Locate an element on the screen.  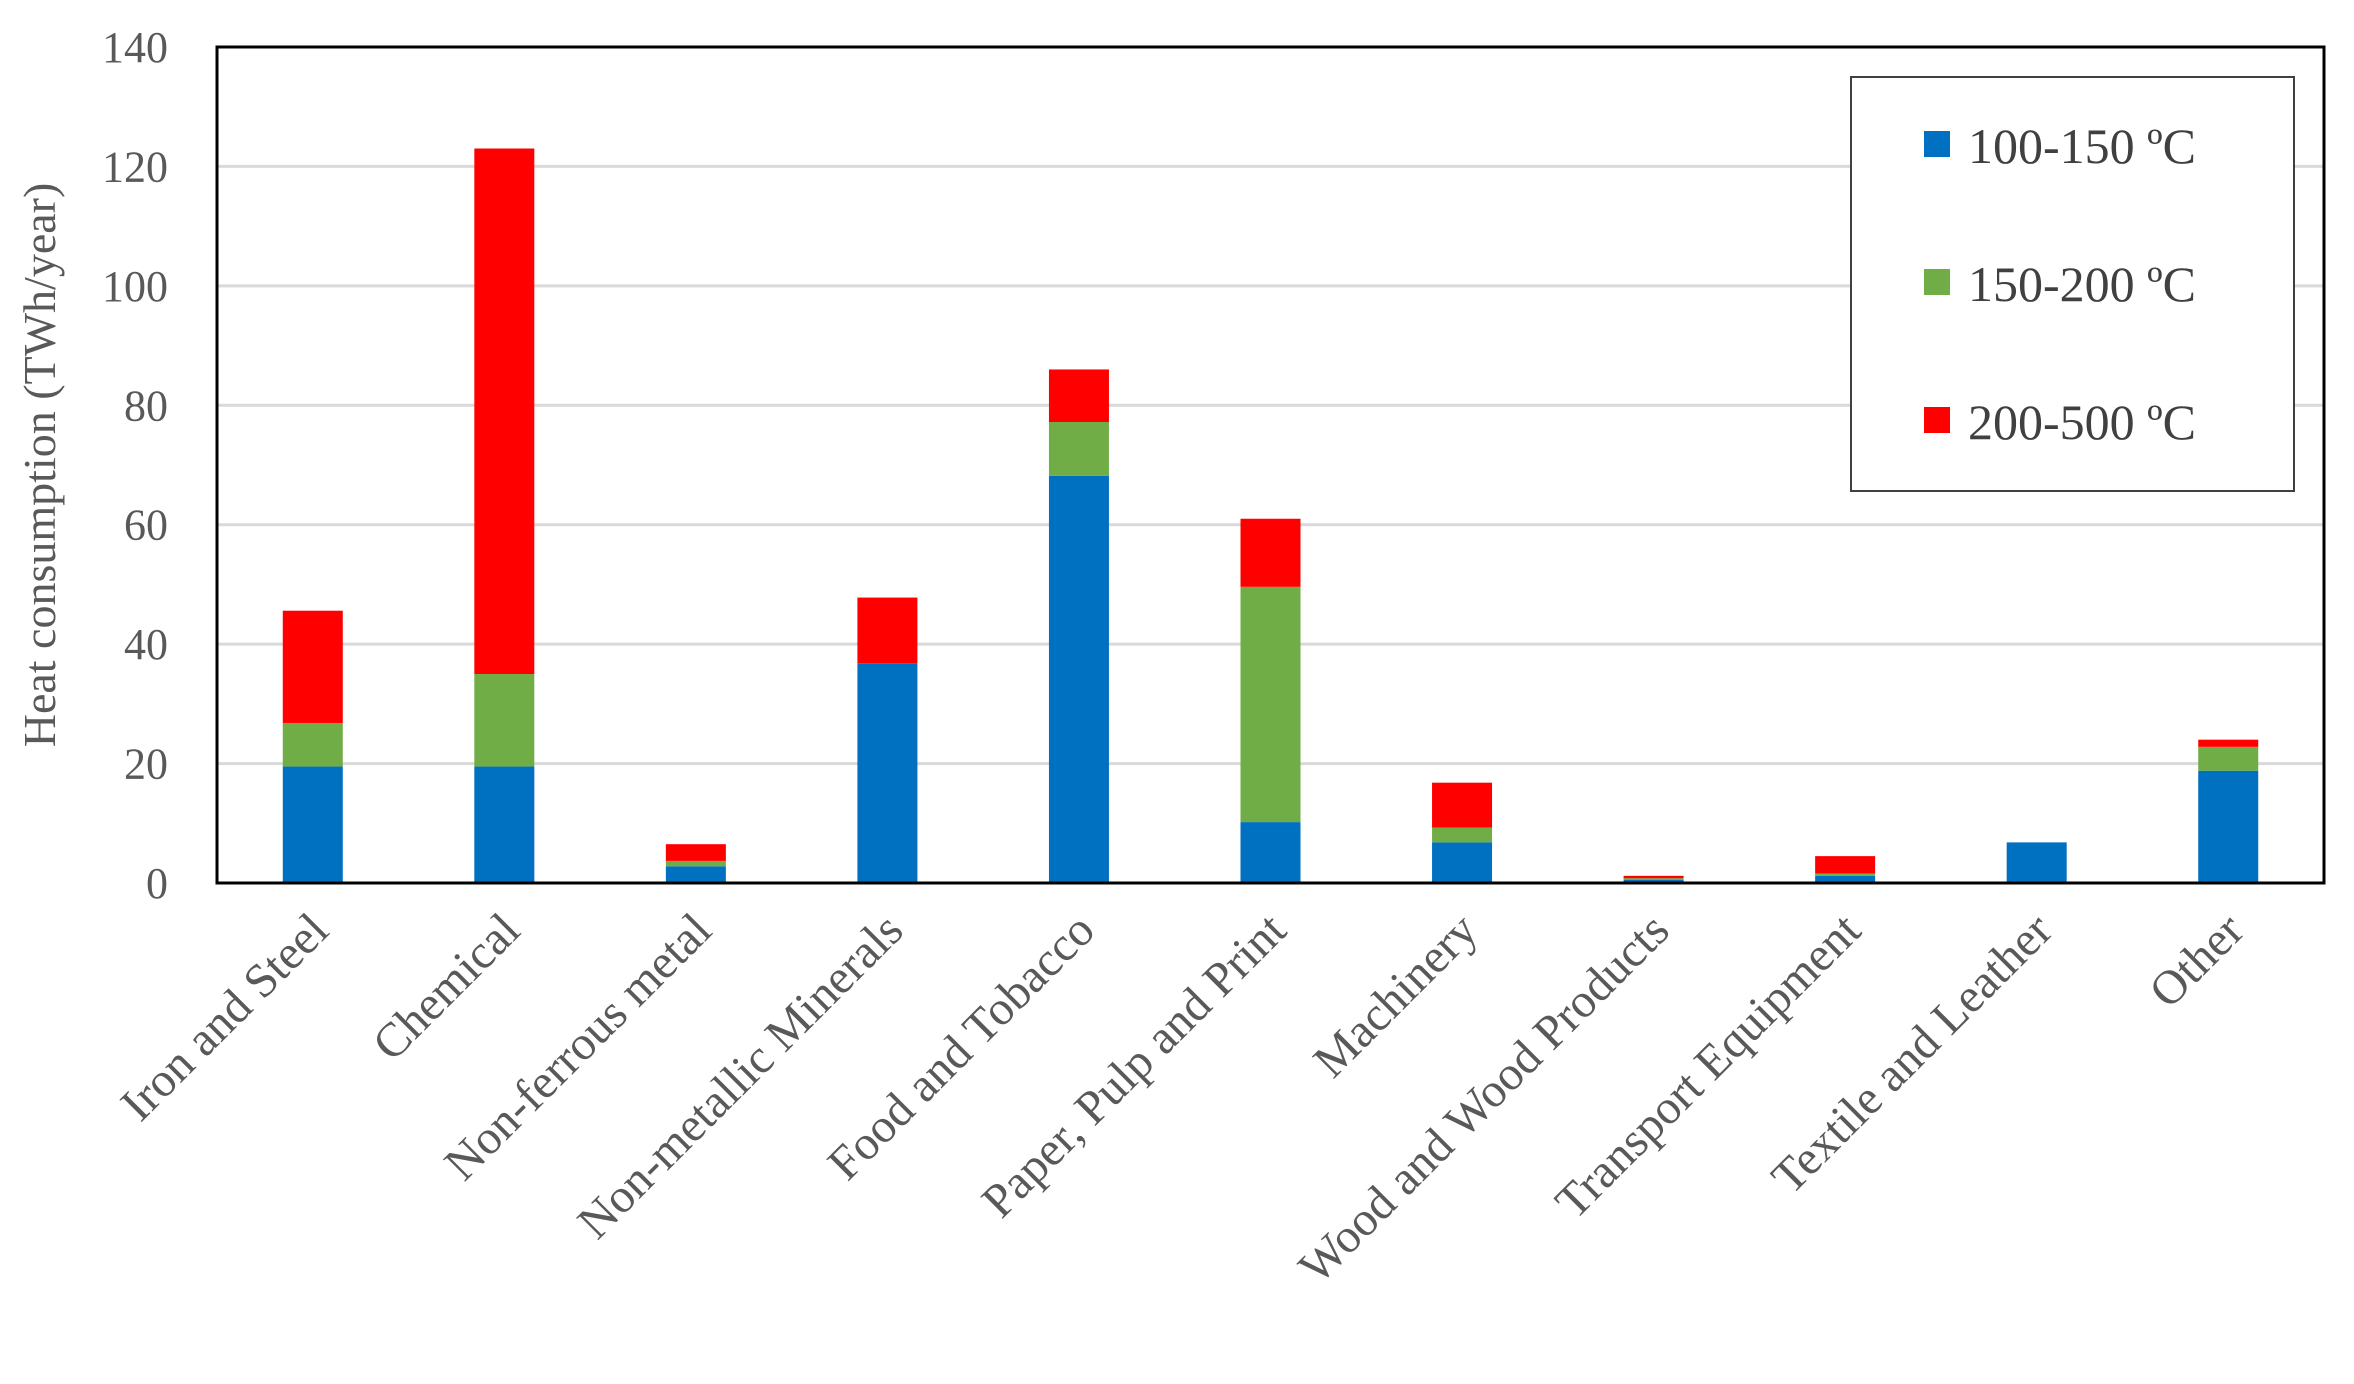
legend: 100-150 ºC 150-200 ºC 200-500 ºC is located at coordinates (2072, 284).